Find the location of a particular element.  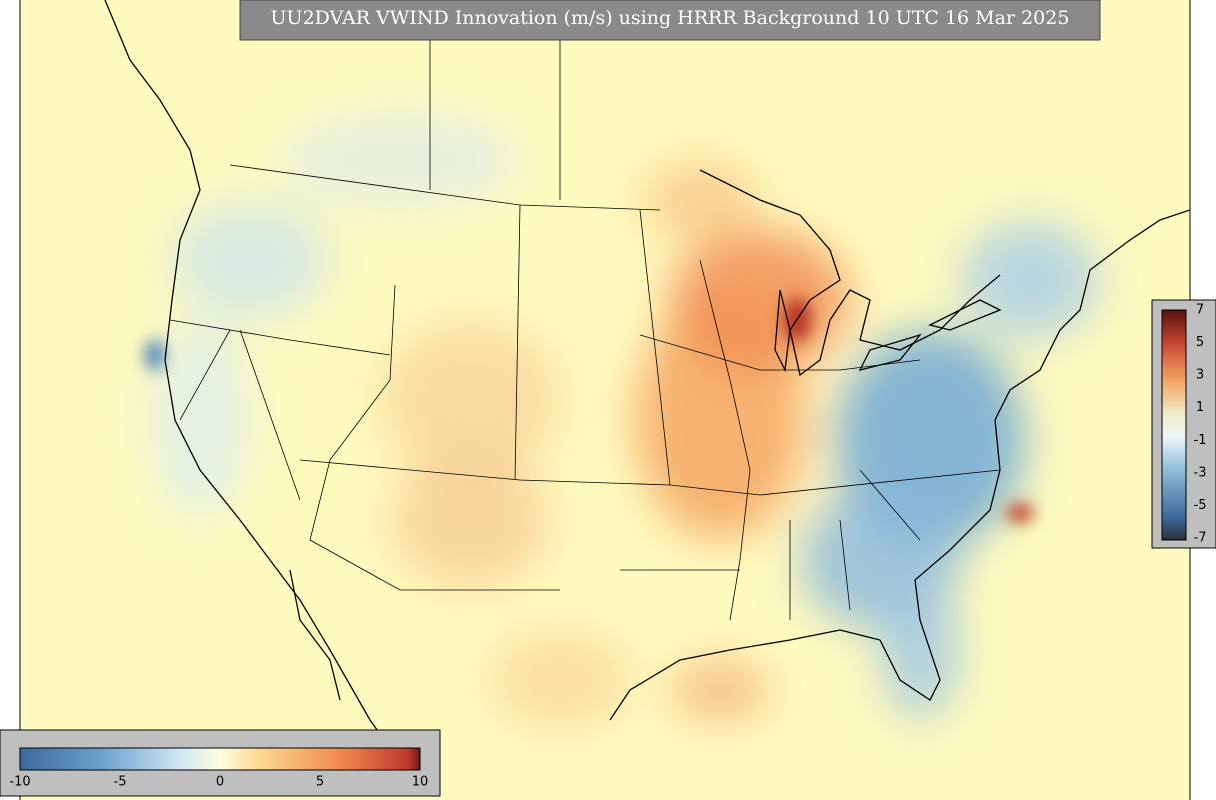

colorbar-tick-label: -10 is located at coordinates (19, 782).